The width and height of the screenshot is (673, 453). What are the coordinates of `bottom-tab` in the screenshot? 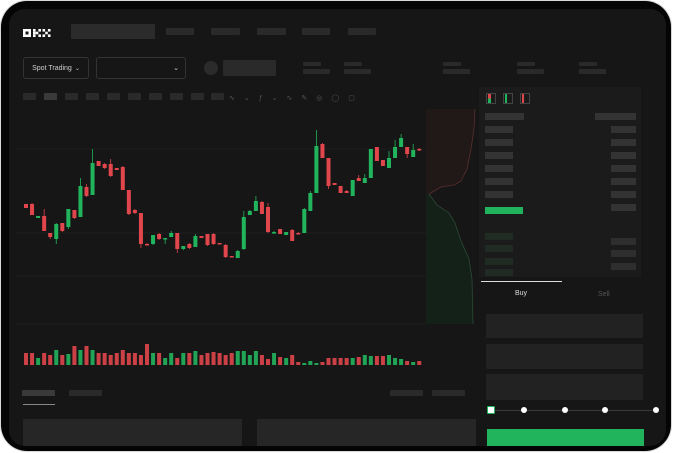 It's located at (85, 393).